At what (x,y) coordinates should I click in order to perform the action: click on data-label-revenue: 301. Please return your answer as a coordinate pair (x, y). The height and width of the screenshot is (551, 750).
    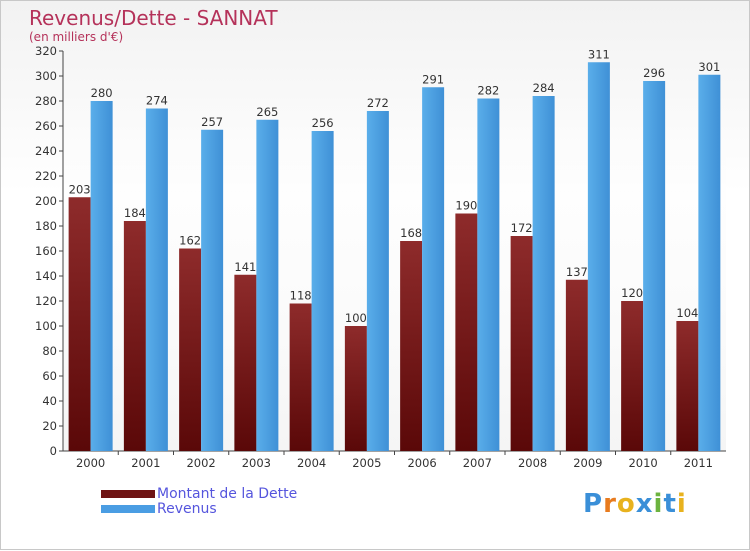
    Looking at the image, I should click on (709, 67).